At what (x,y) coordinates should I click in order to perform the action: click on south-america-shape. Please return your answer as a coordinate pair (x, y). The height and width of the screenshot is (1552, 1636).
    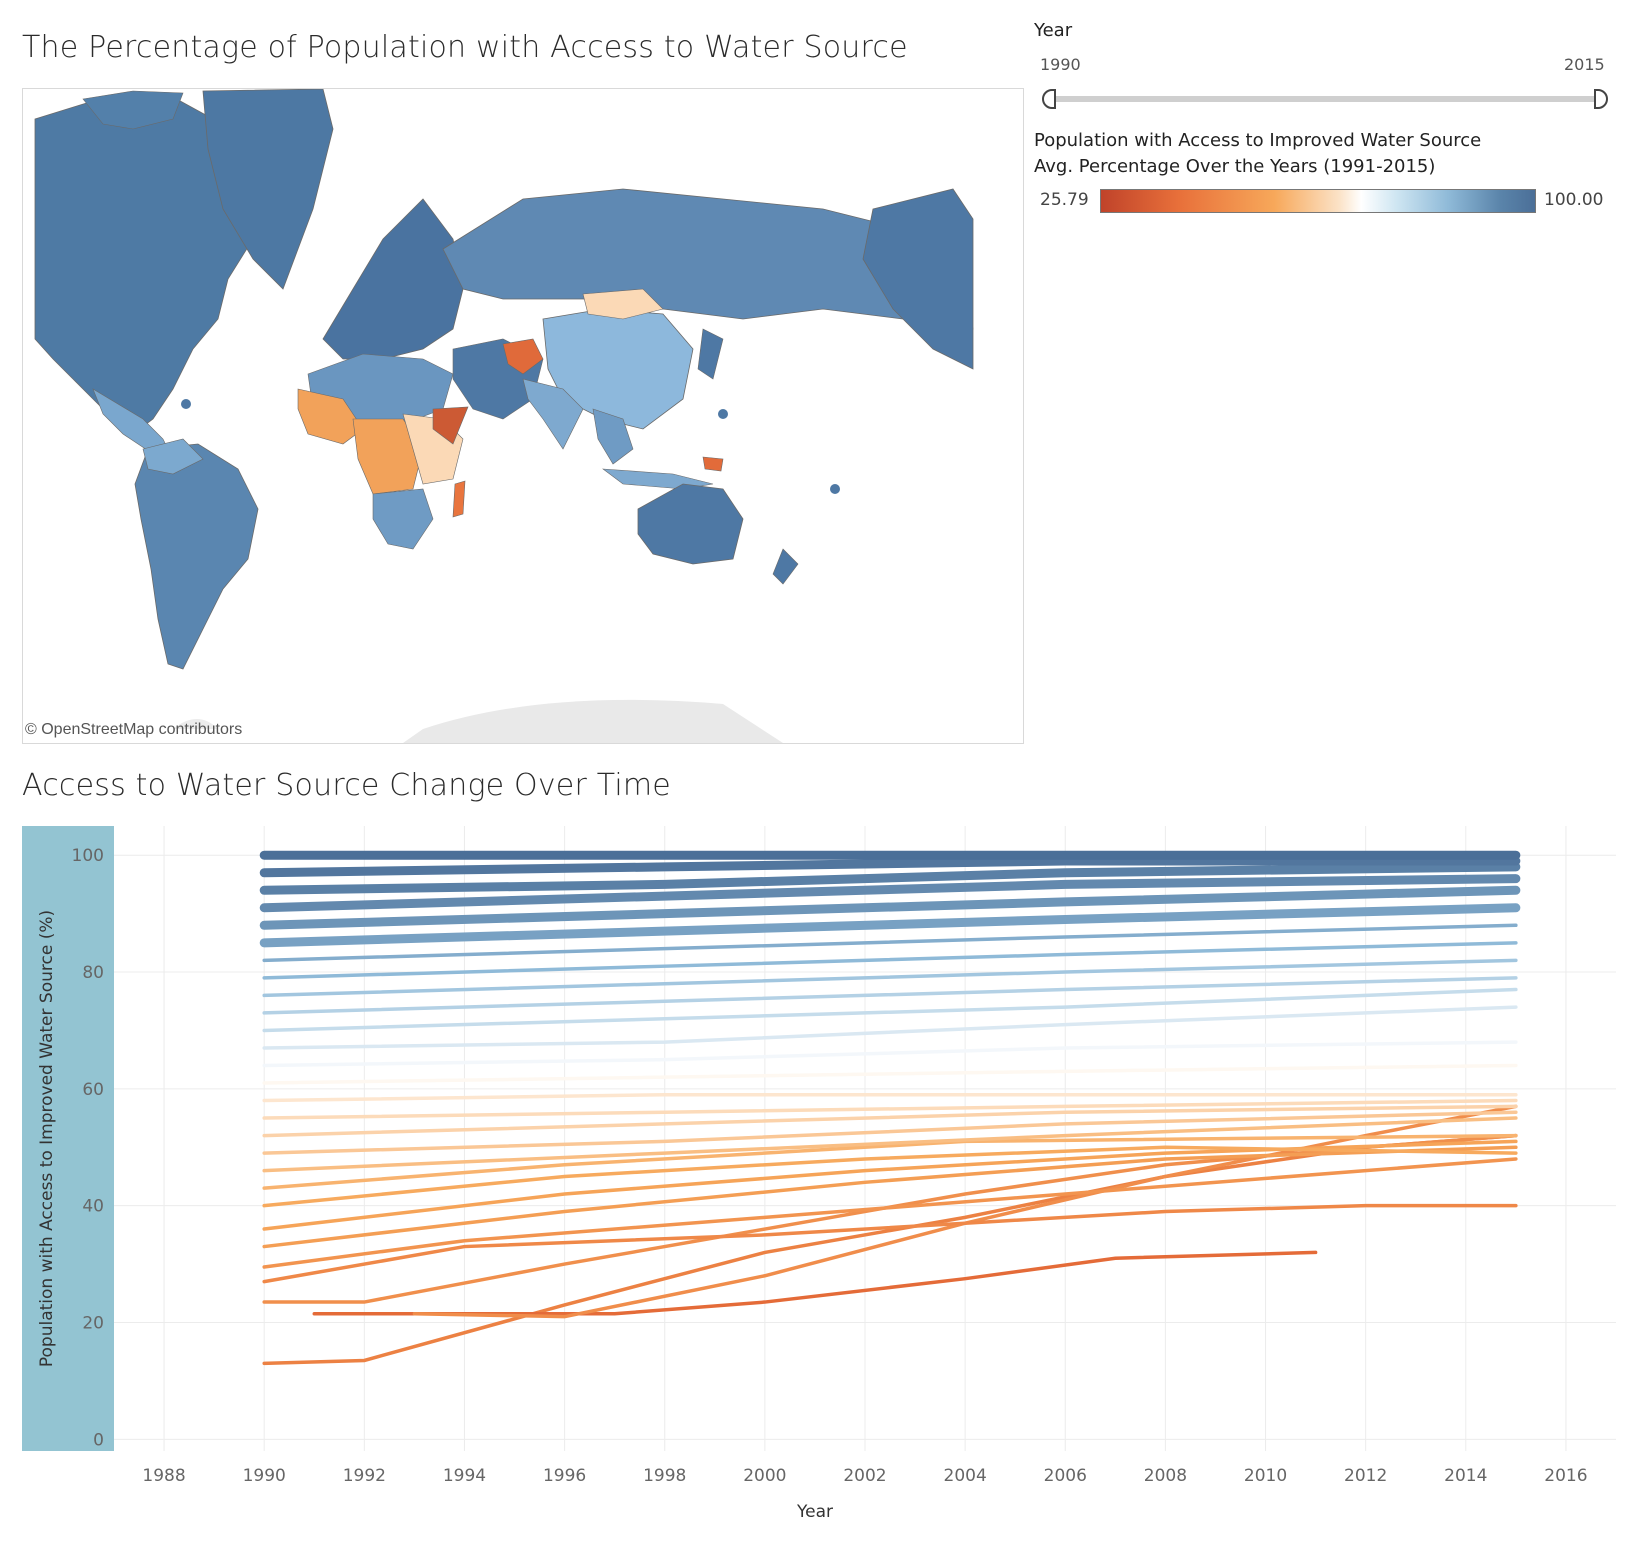
    Looking at the image, I should click on (196, 556).